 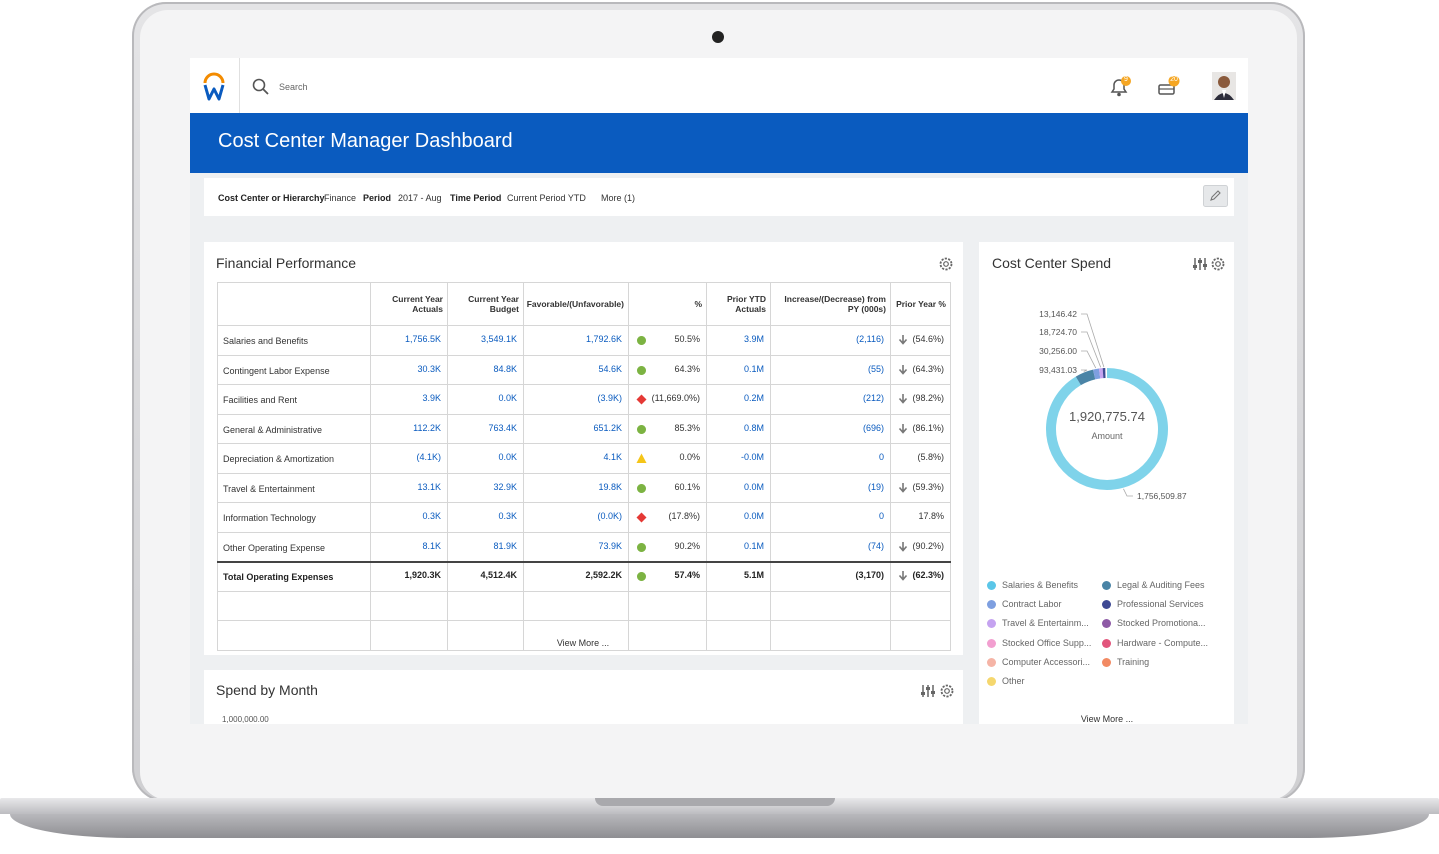 I want to click on table-cell: 112.2K, so click(x=427, y=427).